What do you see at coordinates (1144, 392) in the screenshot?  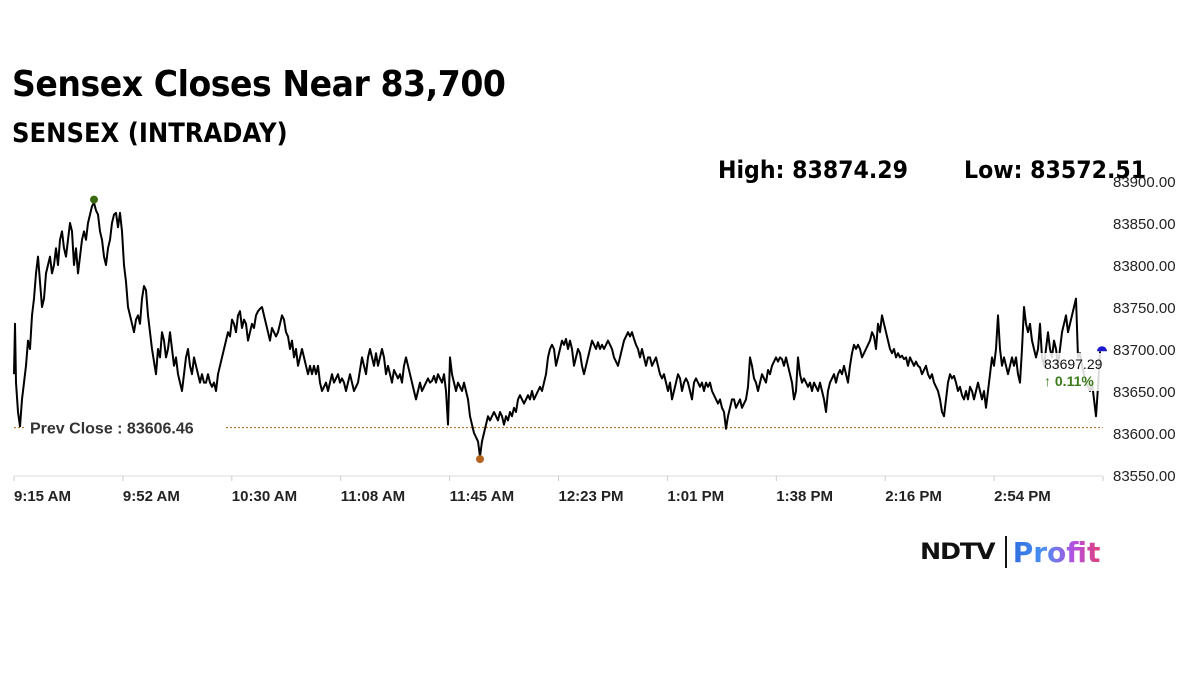 I see `y-tick-label: 83650.00` at bounding box center [1144, 392].